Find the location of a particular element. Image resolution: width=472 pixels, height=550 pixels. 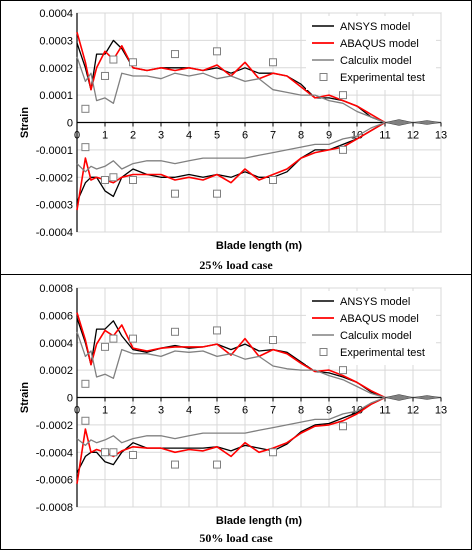

panel-divider is located at coordinates (236, 274).